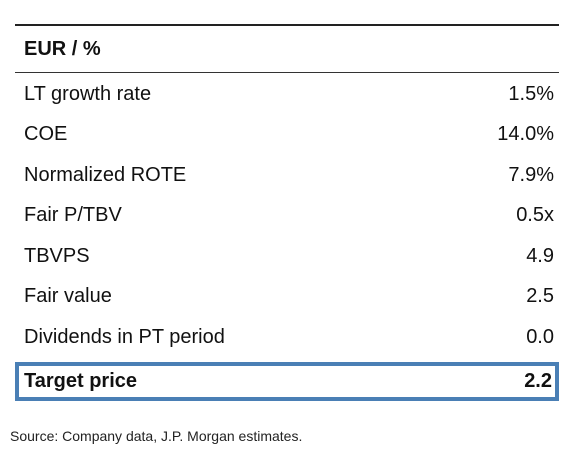  What do you see at coordinates (287, 49) in the screenshot?
I see `table-header: EUR / %` at bounding box center [287, 49].